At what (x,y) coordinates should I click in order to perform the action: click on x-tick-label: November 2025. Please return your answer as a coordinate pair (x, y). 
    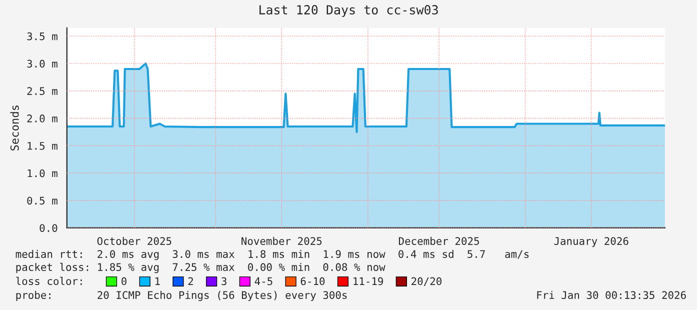
    Looking at the image, I should click on (282, 240).